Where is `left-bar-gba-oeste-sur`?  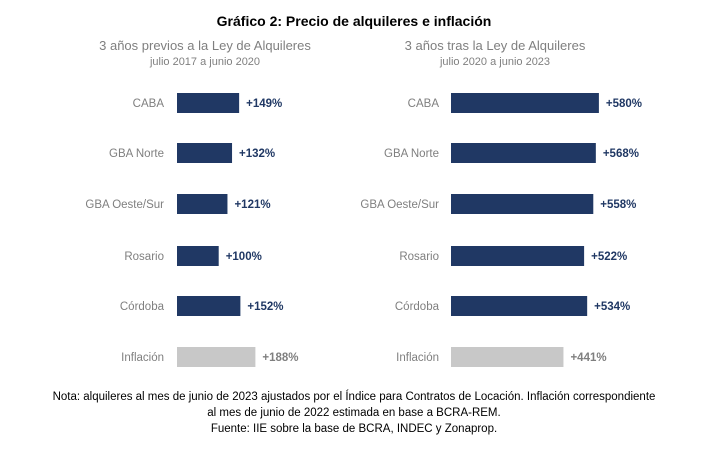 left-bar-gba-oeste-sur is located at coordinates (202, 204).